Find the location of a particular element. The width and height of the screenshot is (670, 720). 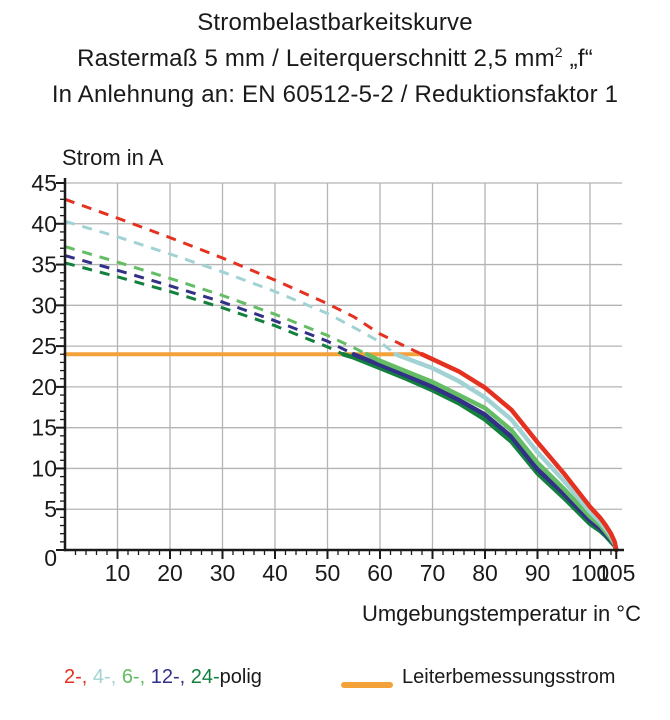

chart-title-text: Strombelastbarkeitskurve is located at coordinates (335, 22).